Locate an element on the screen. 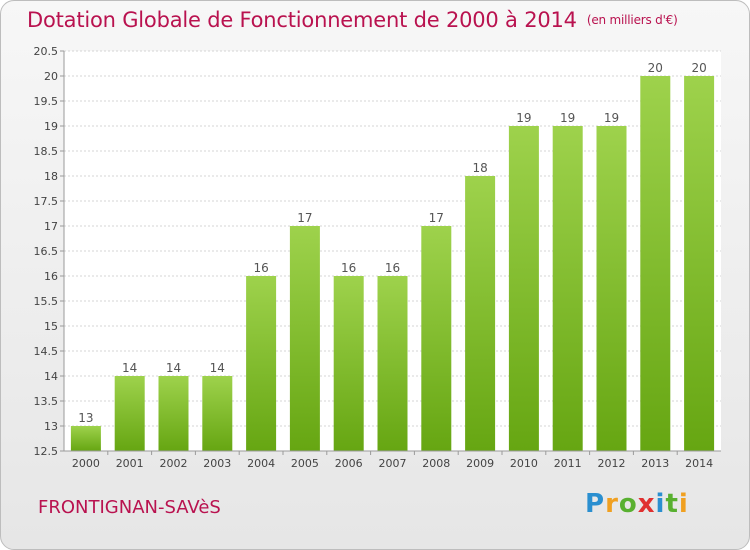  chart-unit: (en milliers d'€) is located at coordinates (632, 20).